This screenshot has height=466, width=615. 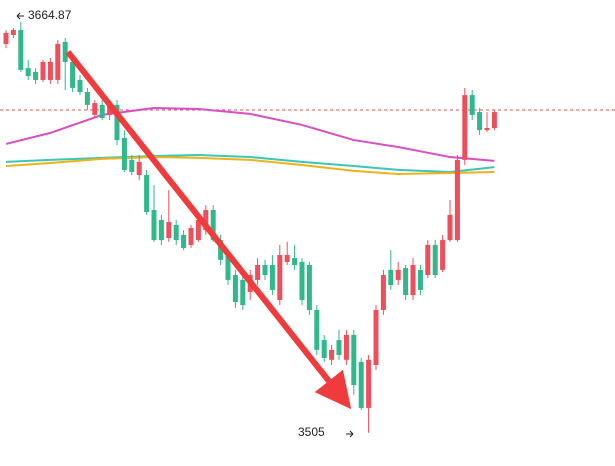 What do you see at coordinates (351, 434) in the screenshot?
I see `low-pointer-head` at bounding box center [351, 434].